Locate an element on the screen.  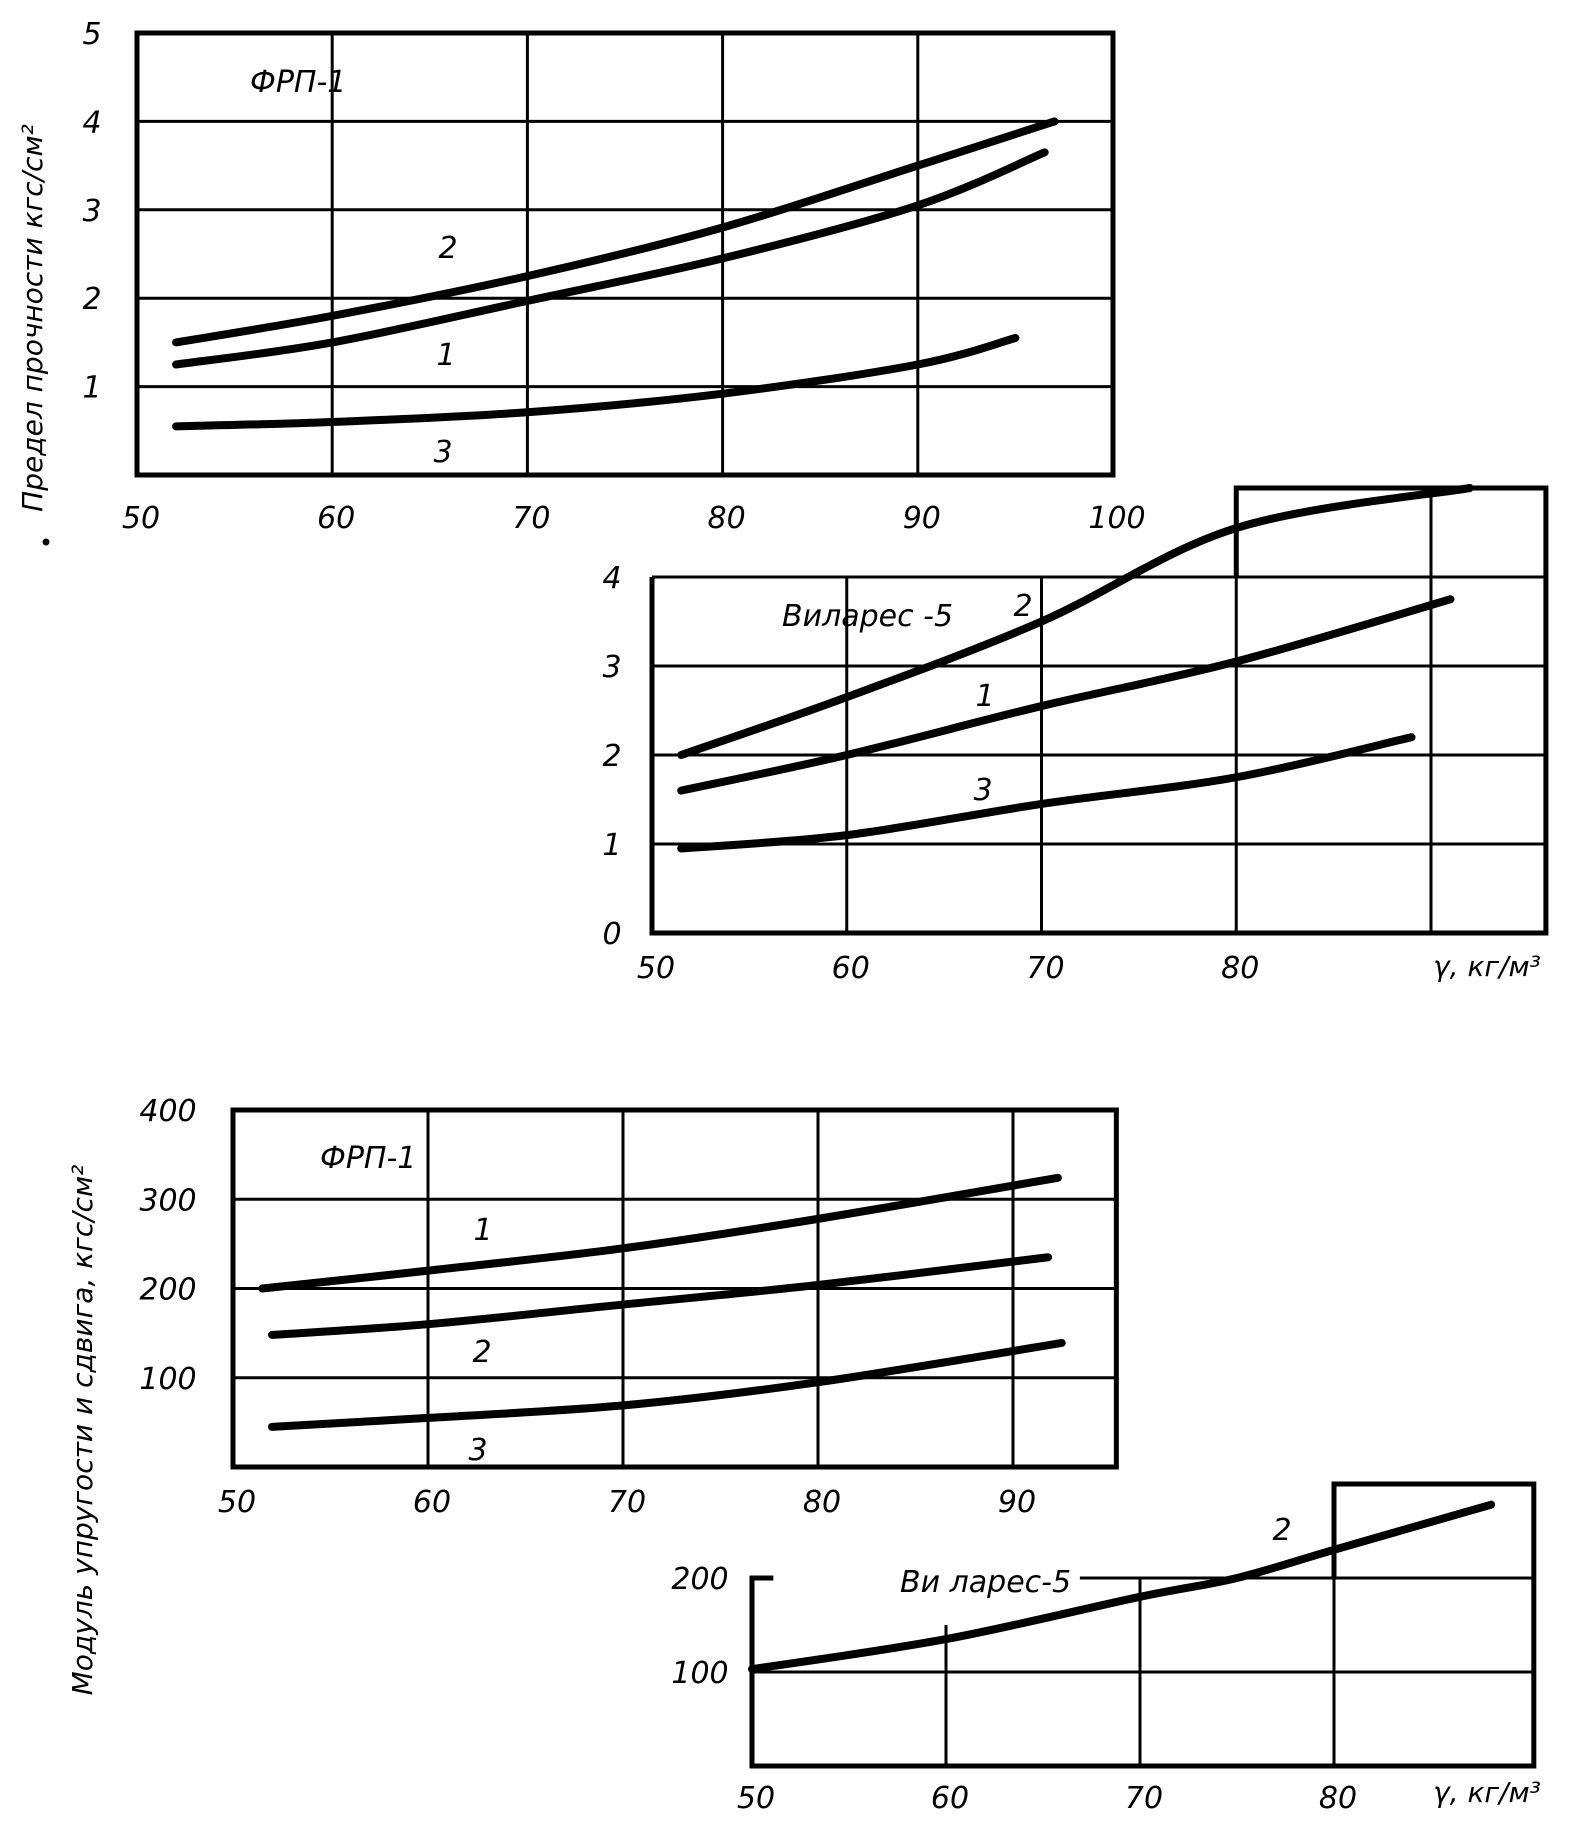
y-tick-label: 5 is located at coordinates (91, 34).